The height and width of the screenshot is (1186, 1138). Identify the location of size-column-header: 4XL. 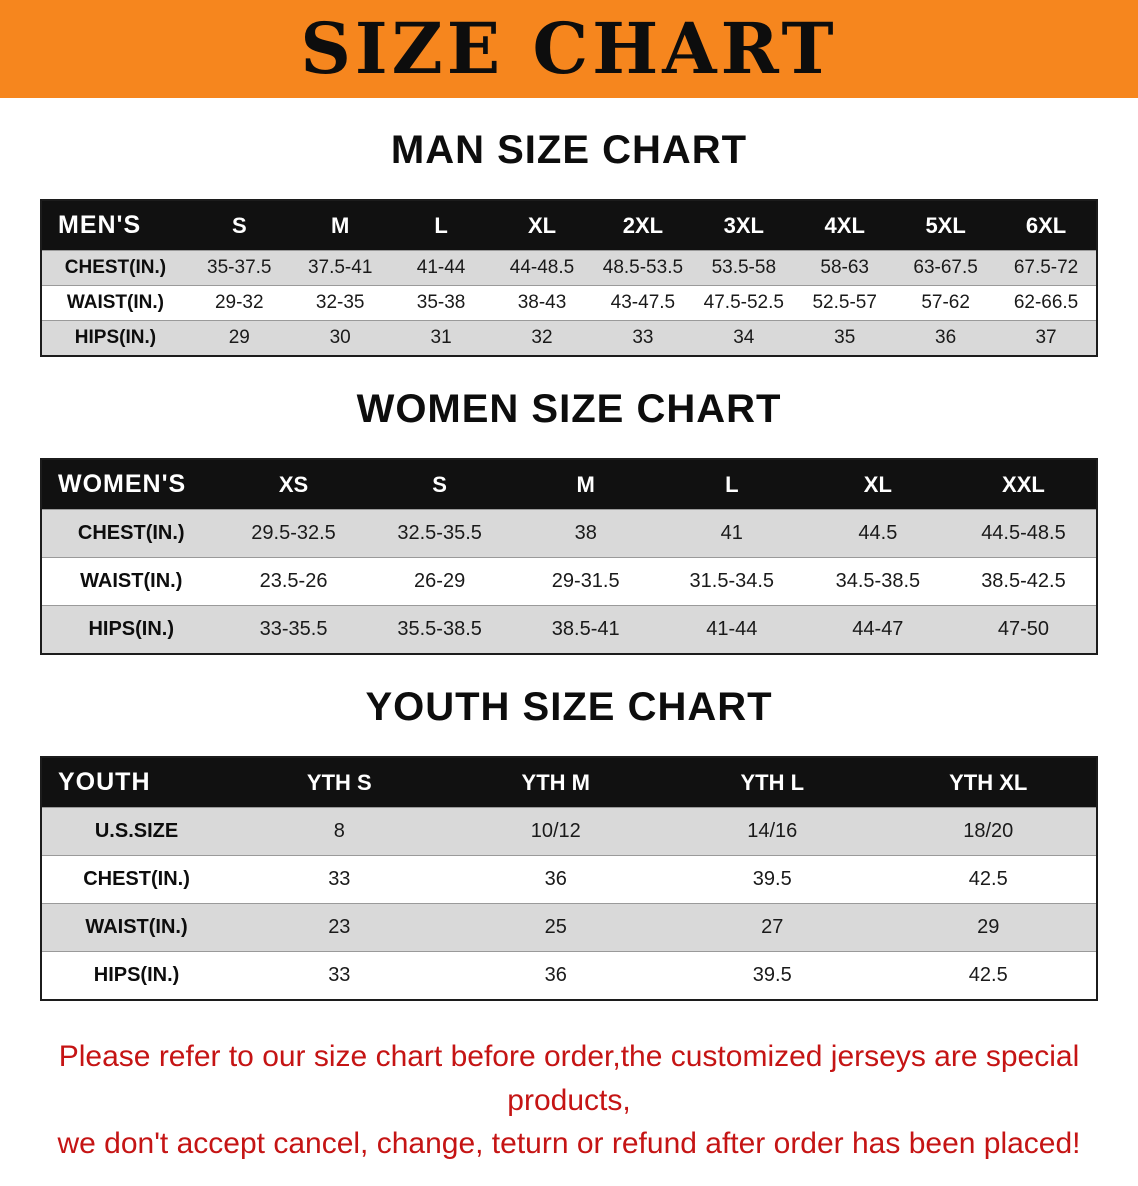
(845, 225).